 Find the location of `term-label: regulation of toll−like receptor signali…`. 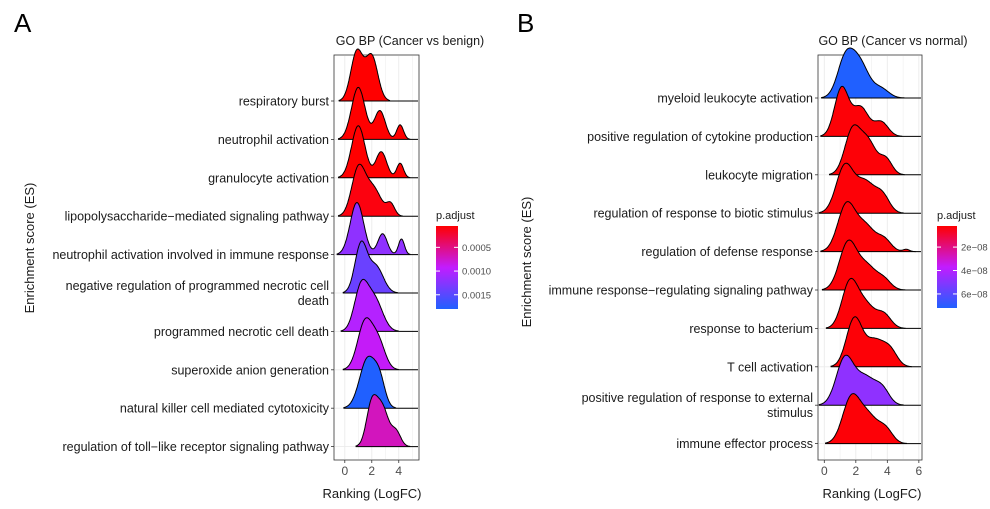

term-label: regulation of toll−like receptor signali… is located at coordinates (196, 447).